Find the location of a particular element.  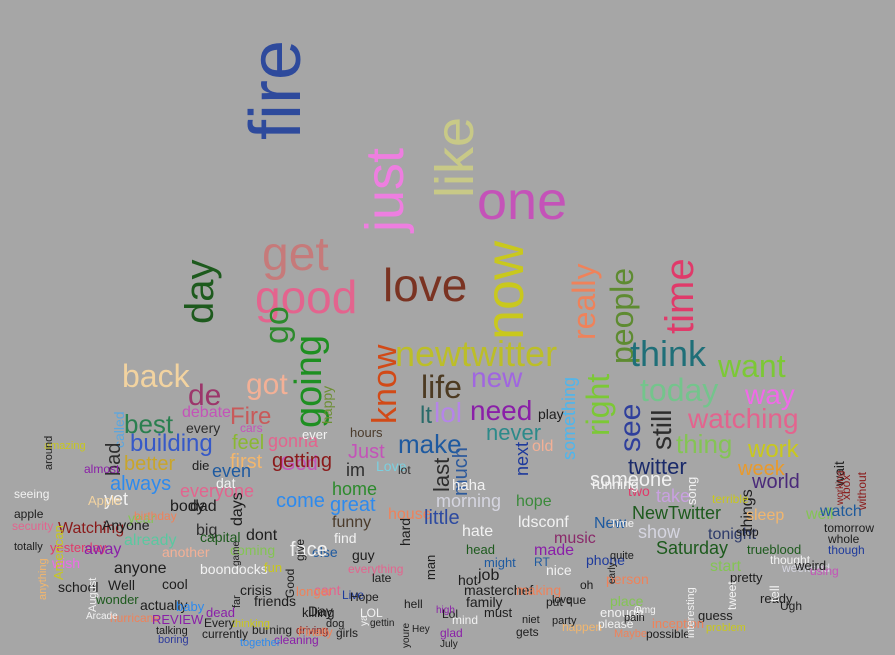

word-169: August is located at coordinates (93, 594).